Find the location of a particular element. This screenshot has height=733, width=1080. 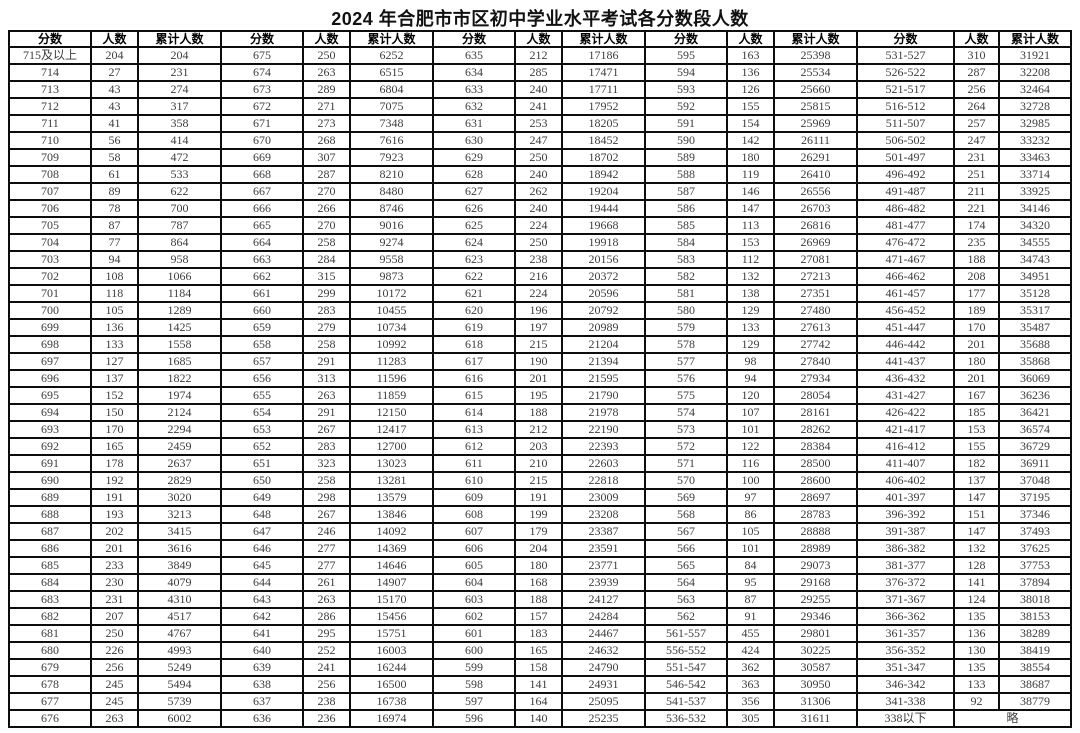

cumulative-cell: 2294 is located at coordinates (179, 429).